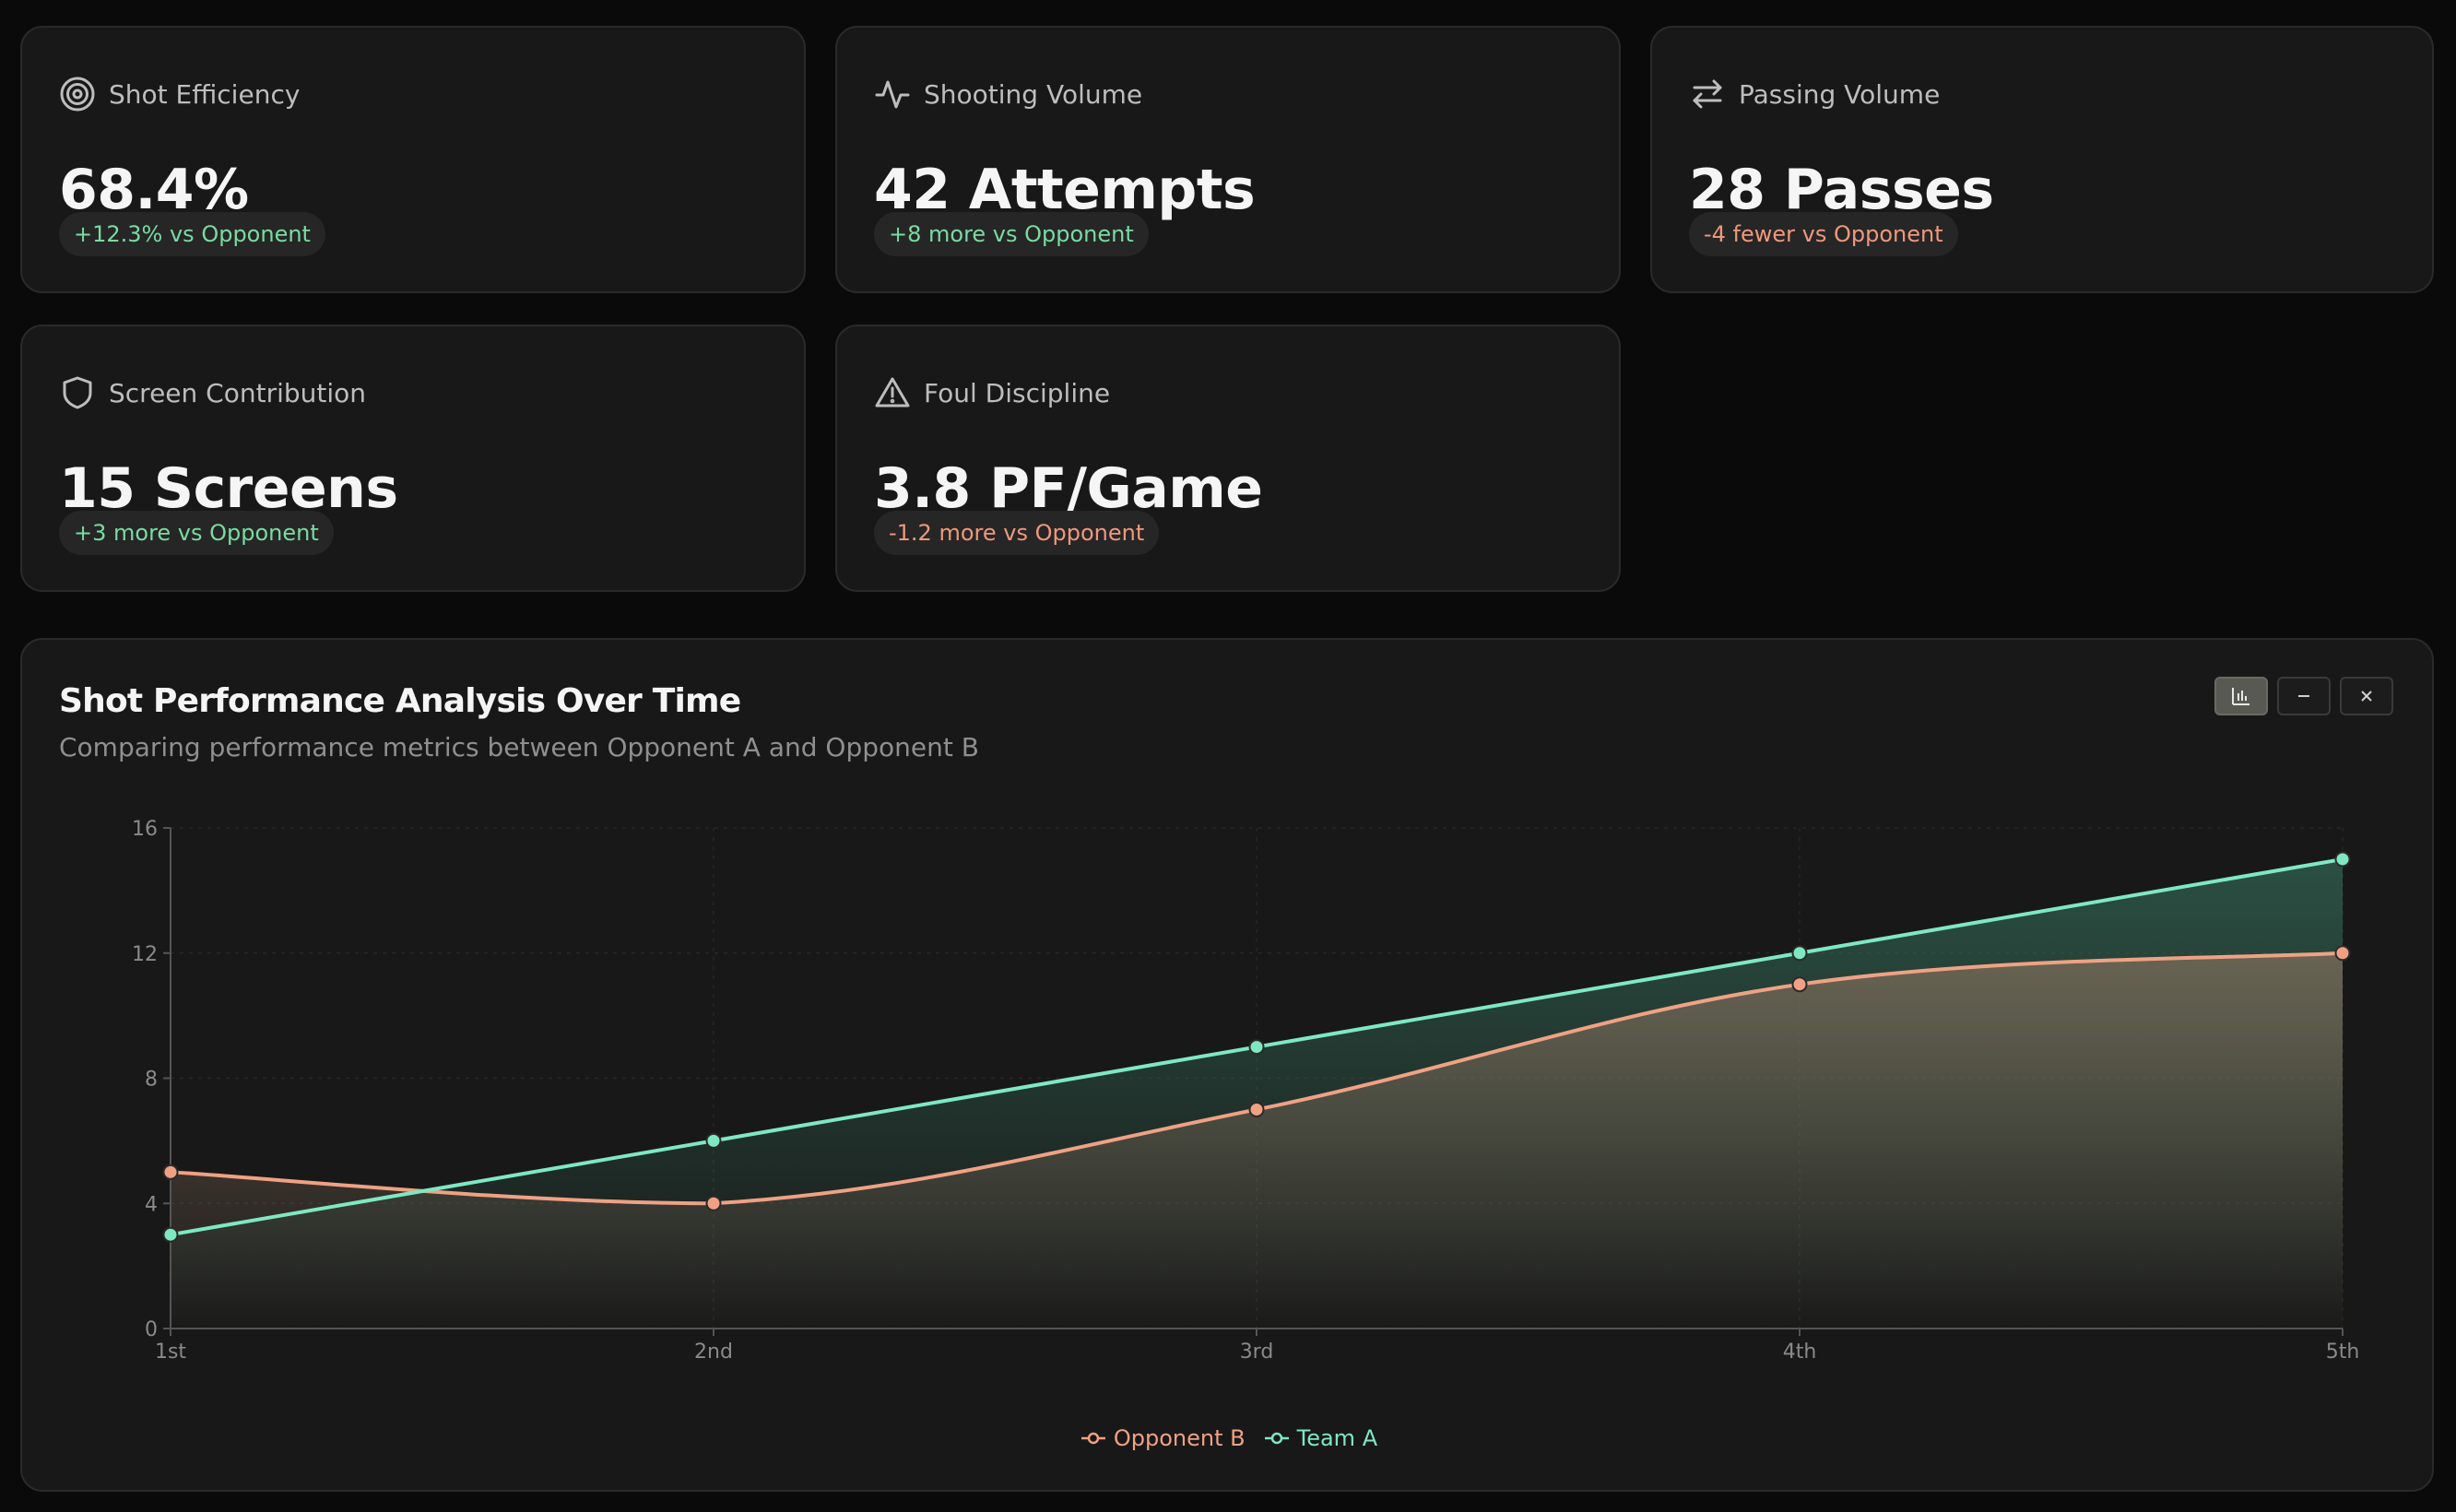 The width and height of the screenshot is (2456, 1512). I want to click on target-icon, so click(77, 94).